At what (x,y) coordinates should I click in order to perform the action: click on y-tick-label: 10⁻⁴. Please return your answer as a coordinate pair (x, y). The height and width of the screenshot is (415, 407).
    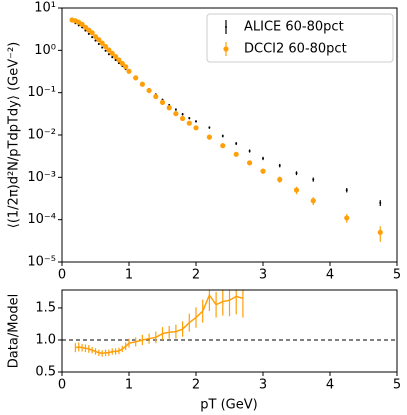
    Looking at the image, I should click on (41, 219).